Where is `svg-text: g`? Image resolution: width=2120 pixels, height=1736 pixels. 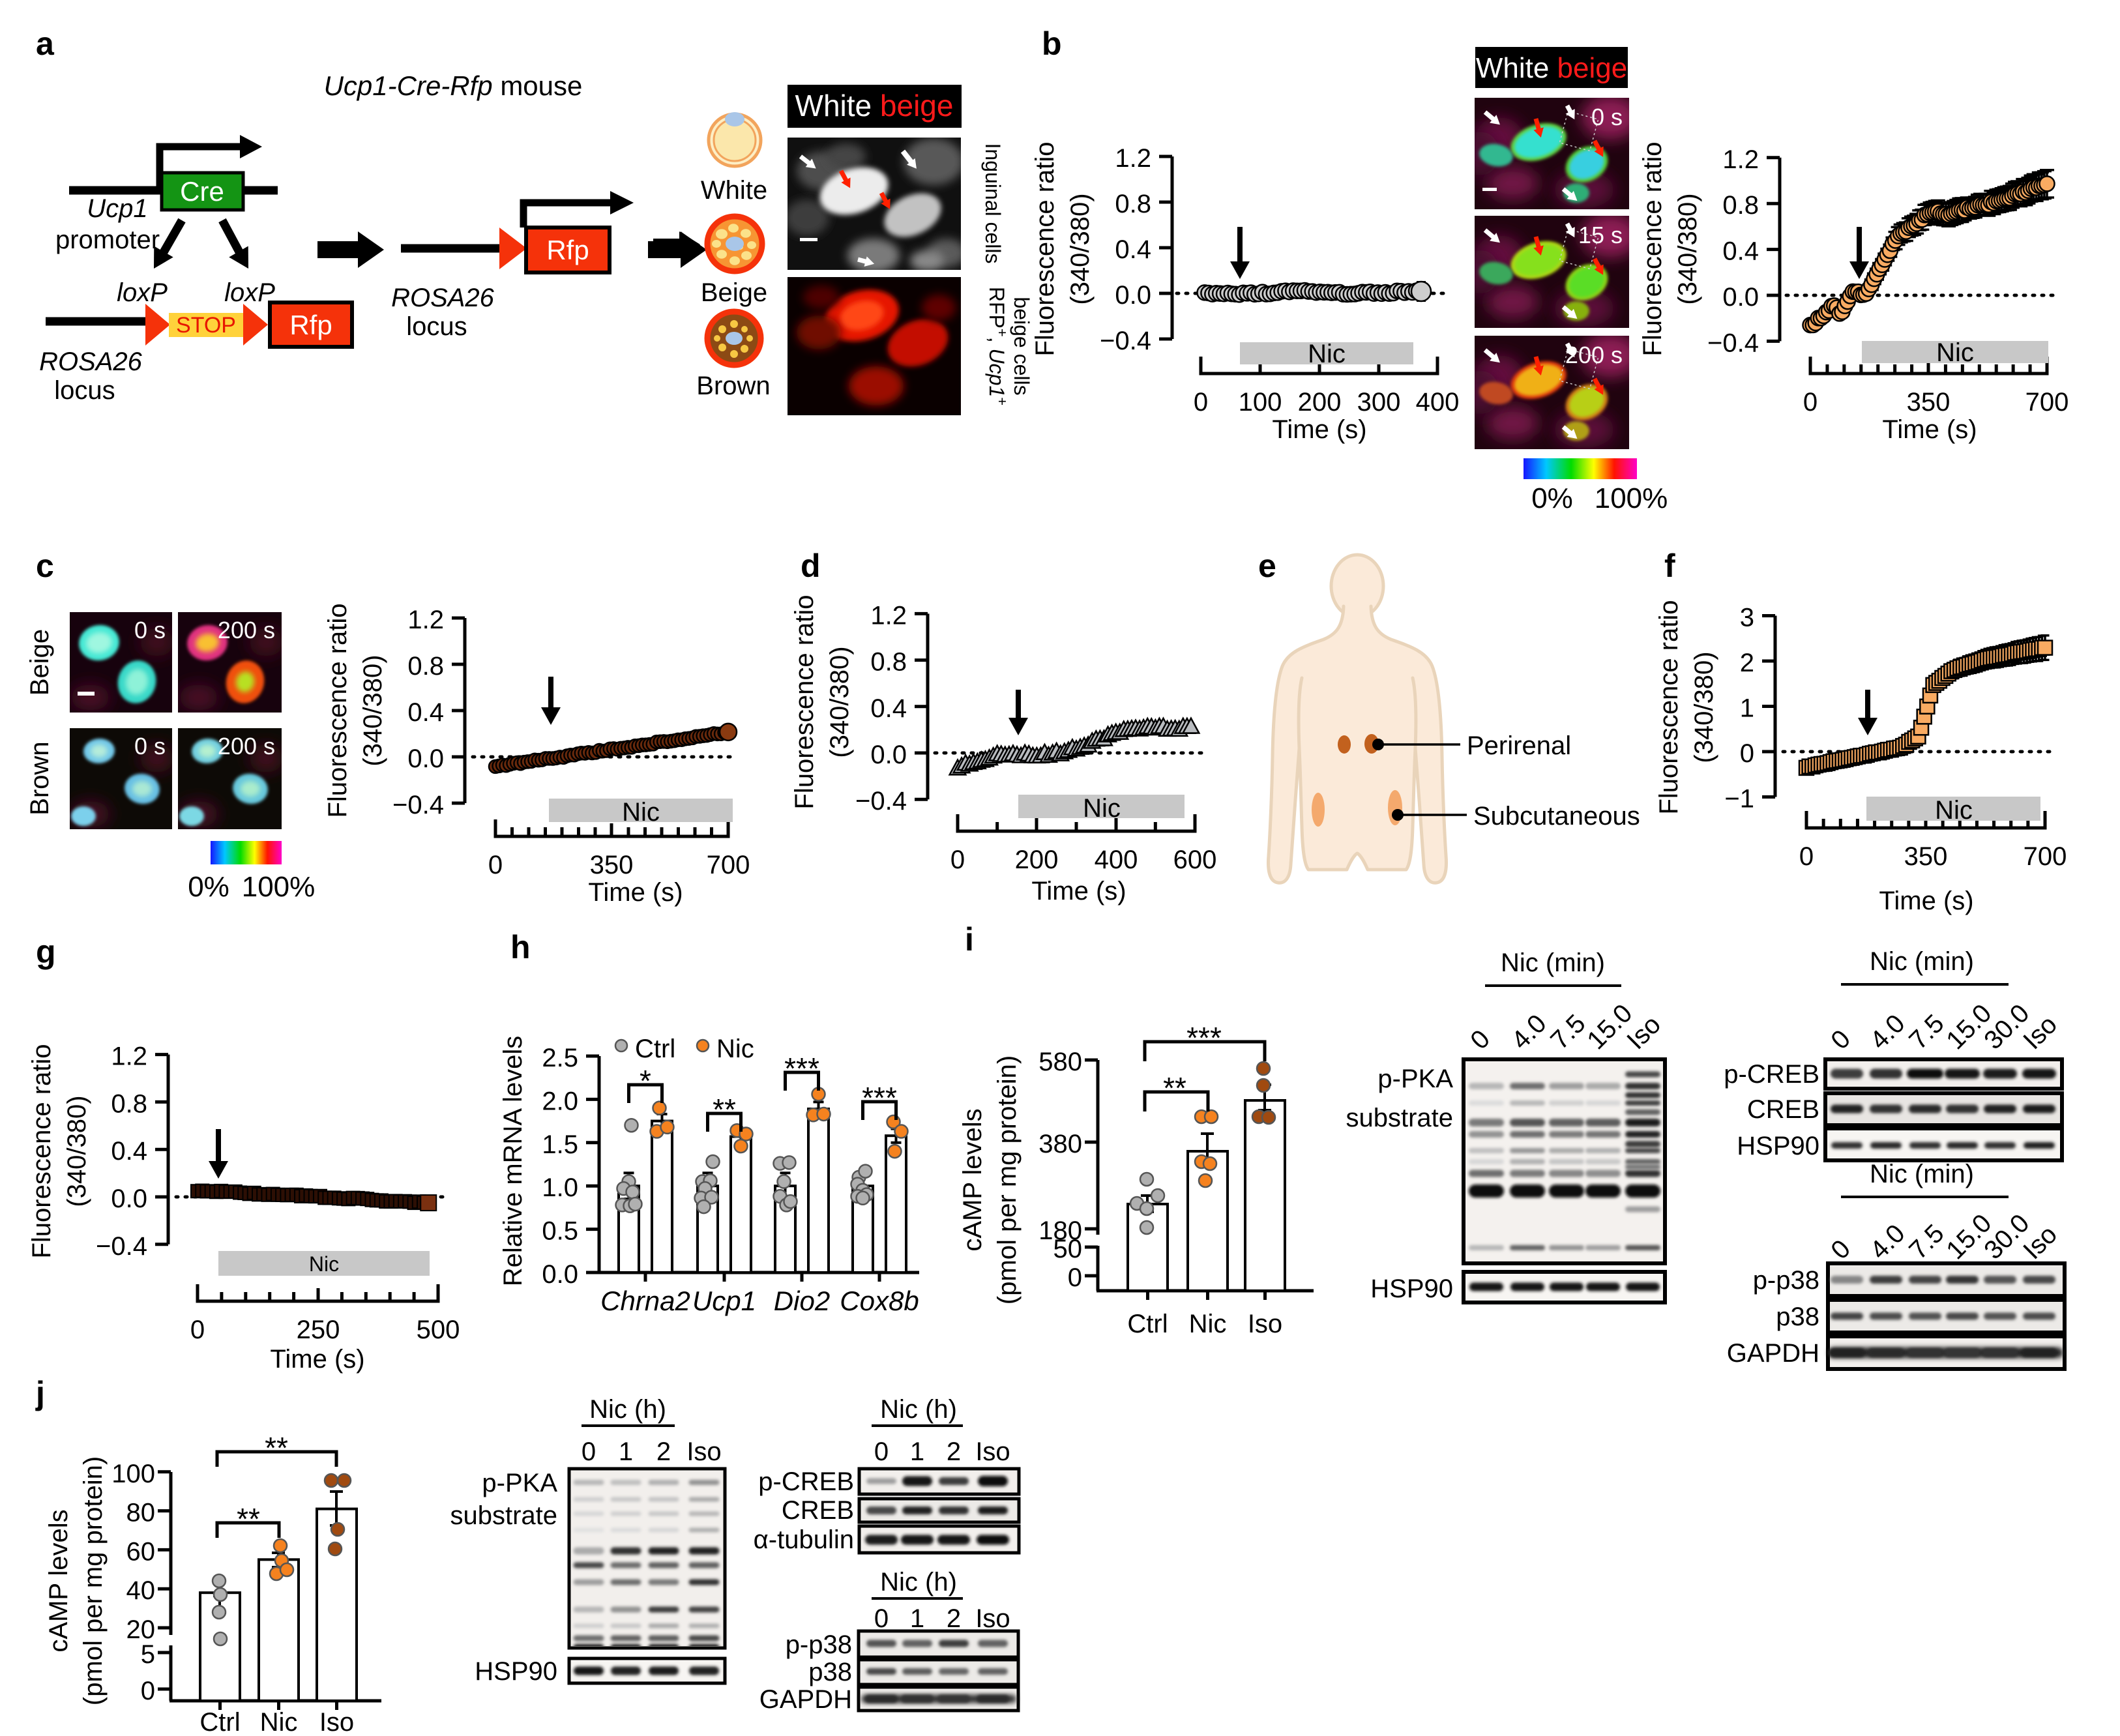
svg-text: g is located at coordinates (46, 952).